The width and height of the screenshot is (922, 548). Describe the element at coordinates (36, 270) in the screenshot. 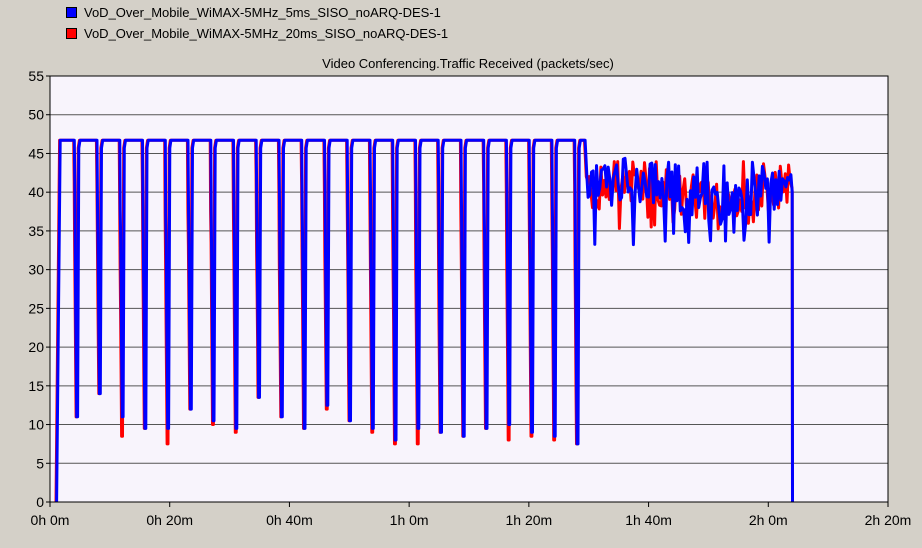

I see `y-tick-label: 30` at that location.